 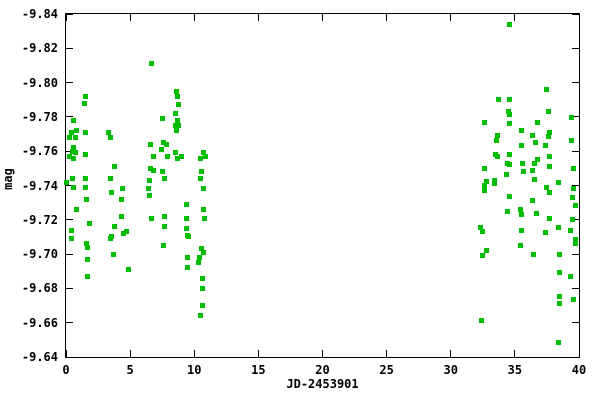 What do you see at coordinates (39, 357) in the screenshot?
I see `y-tick-label: -9.64` at bounding box center [39, 357].